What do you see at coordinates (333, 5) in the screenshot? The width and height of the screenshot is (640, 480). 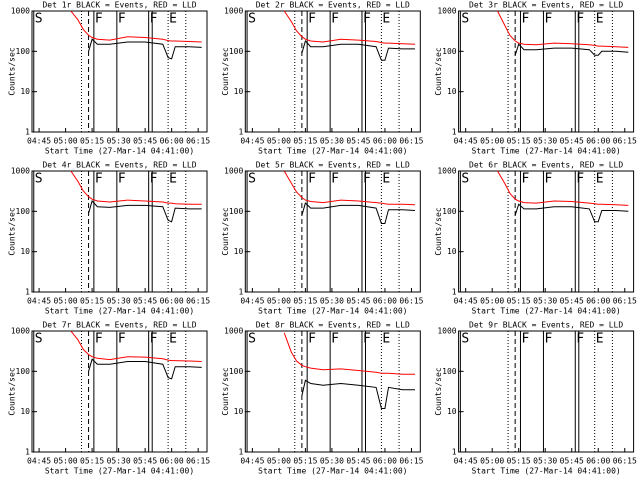 I see `chart-title: Det 2r BLACK = Events, RED = LLD` at bounding box center [333, 5].